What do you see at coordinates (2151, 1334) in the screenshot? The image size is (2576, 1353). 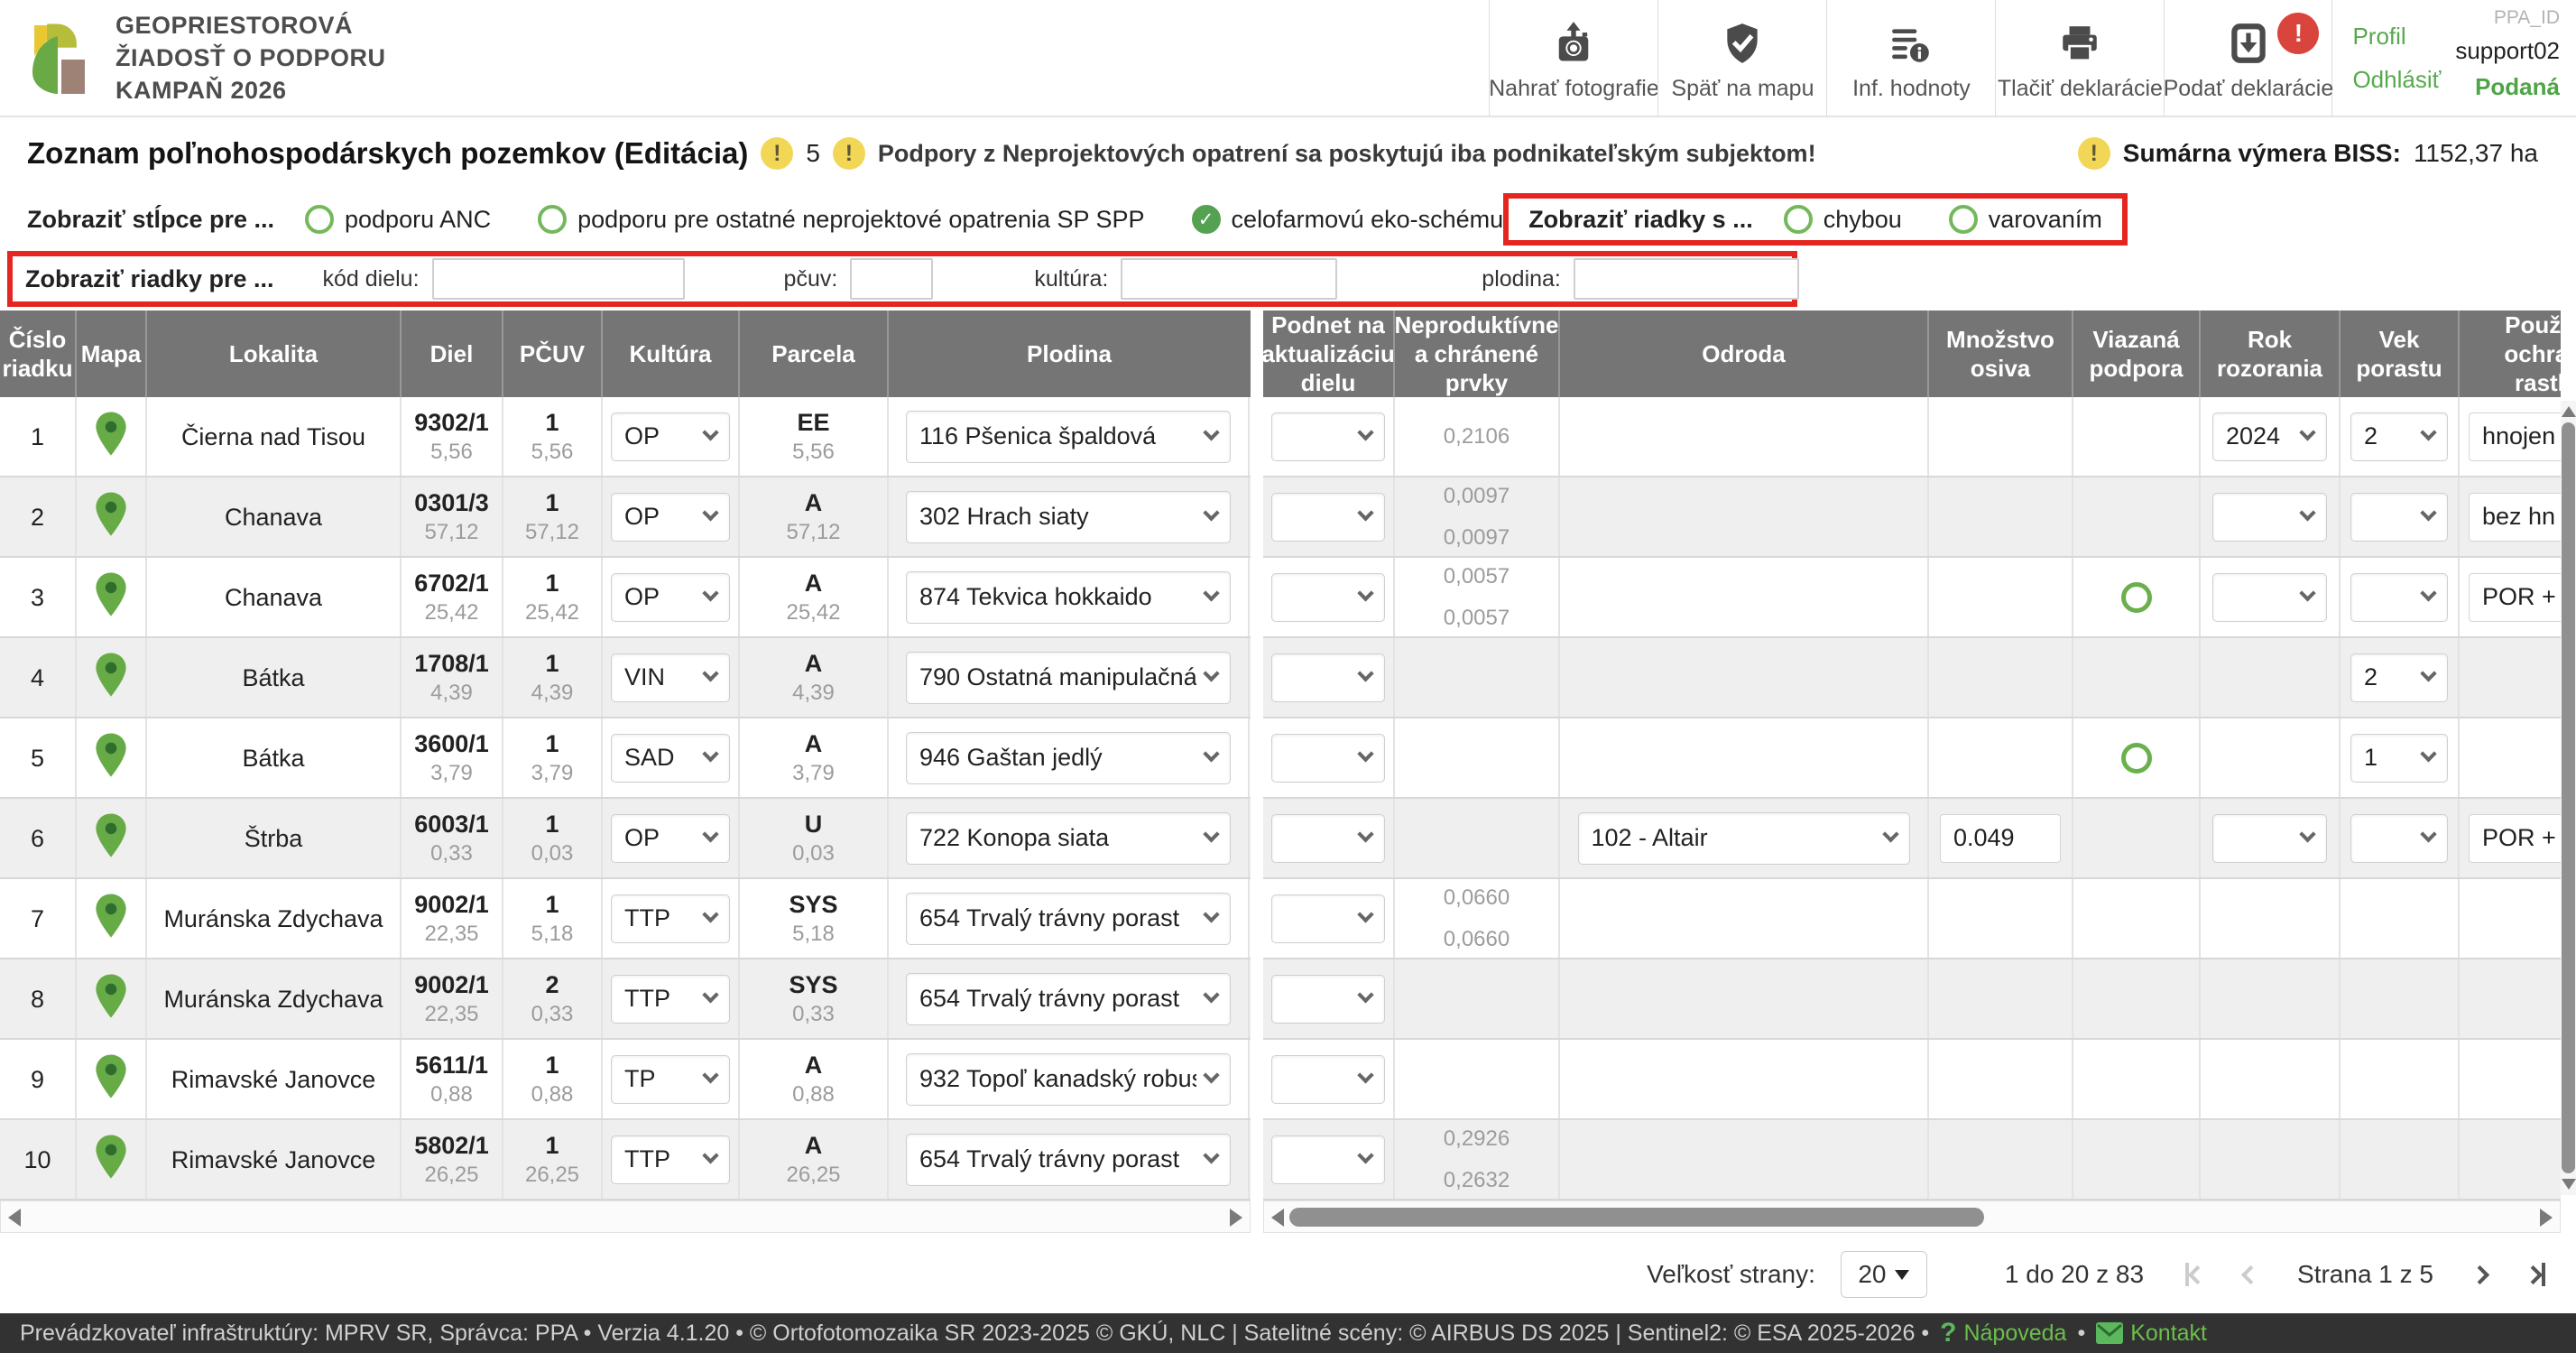 I see `contact-link: Kontakt` at bounding box center [2151, 1334].